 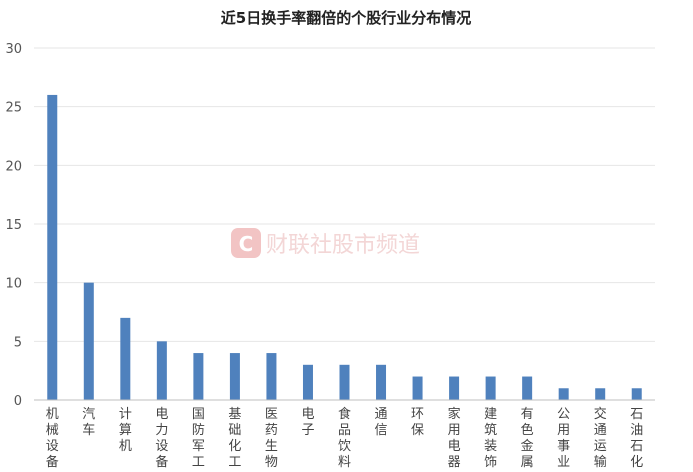 I want to click on x-tick-label: 基础化工, so click(x=234, y=438).